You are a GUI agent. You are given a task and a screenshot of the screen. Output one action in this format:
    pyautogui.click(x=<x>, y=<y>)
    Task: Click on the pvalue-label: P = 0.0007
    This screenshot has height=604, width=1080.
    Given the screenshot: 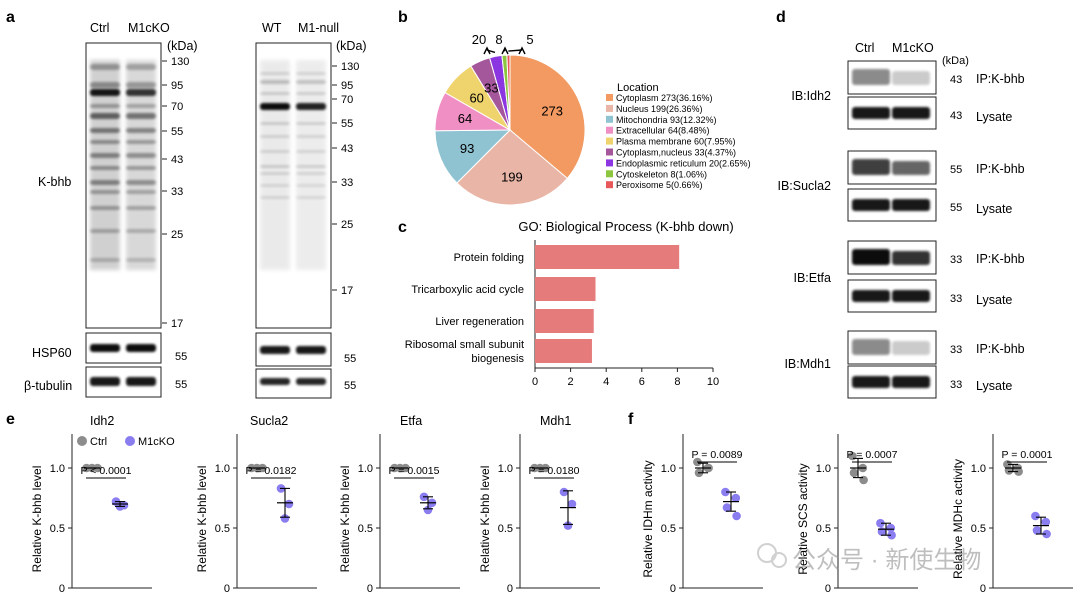 What is the action you would take?
    pyautogui.click(x=872, y=455)
    